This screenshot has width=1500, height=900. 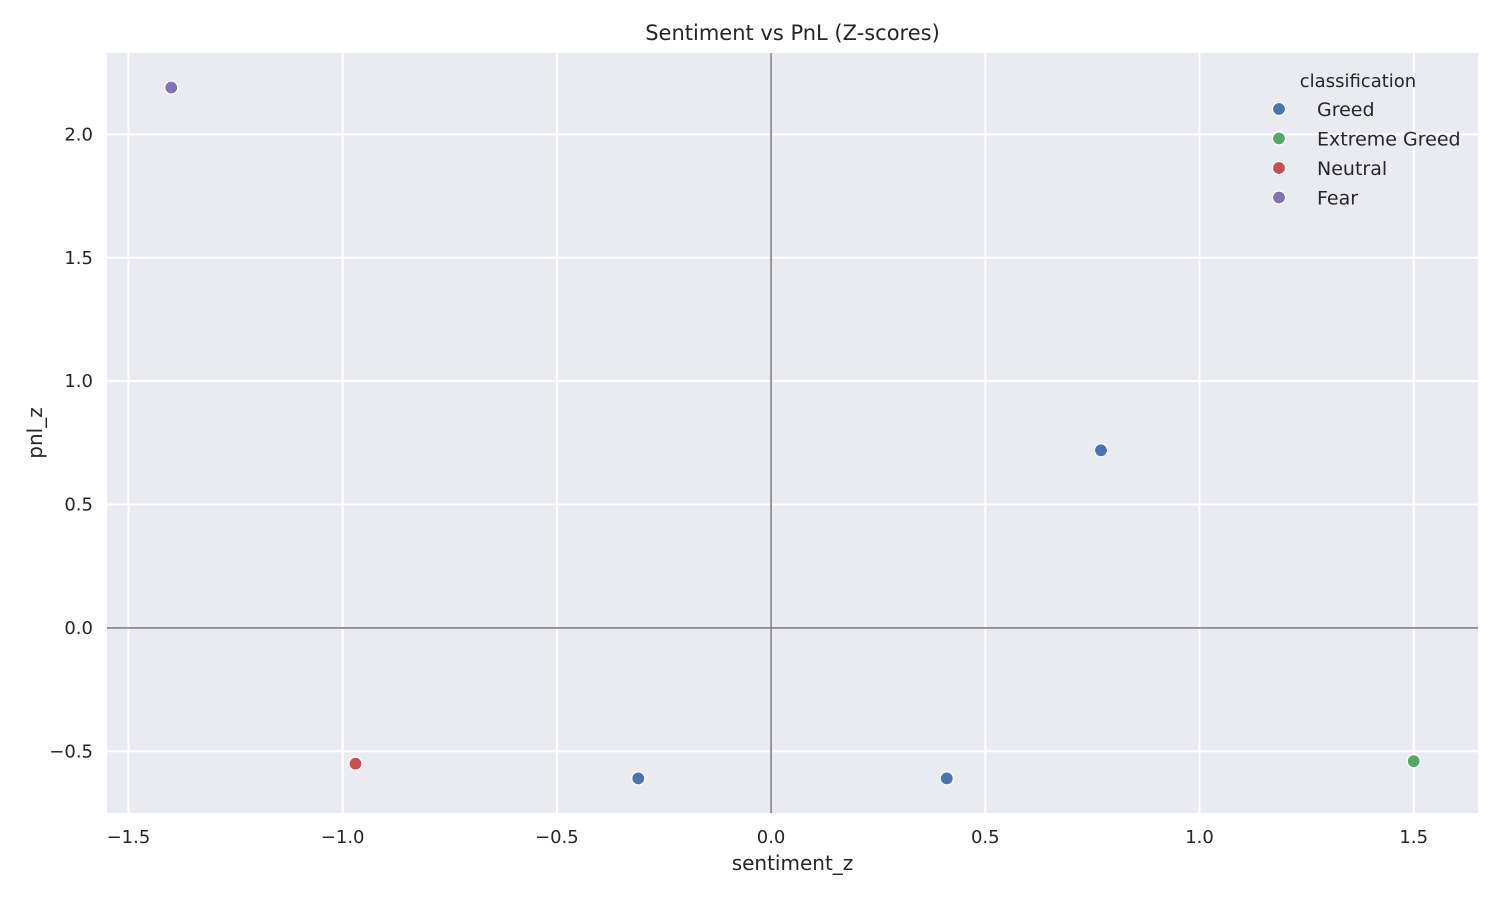 I want to click on x-axis-title: sentiment_z, so click(x=793, y=863).